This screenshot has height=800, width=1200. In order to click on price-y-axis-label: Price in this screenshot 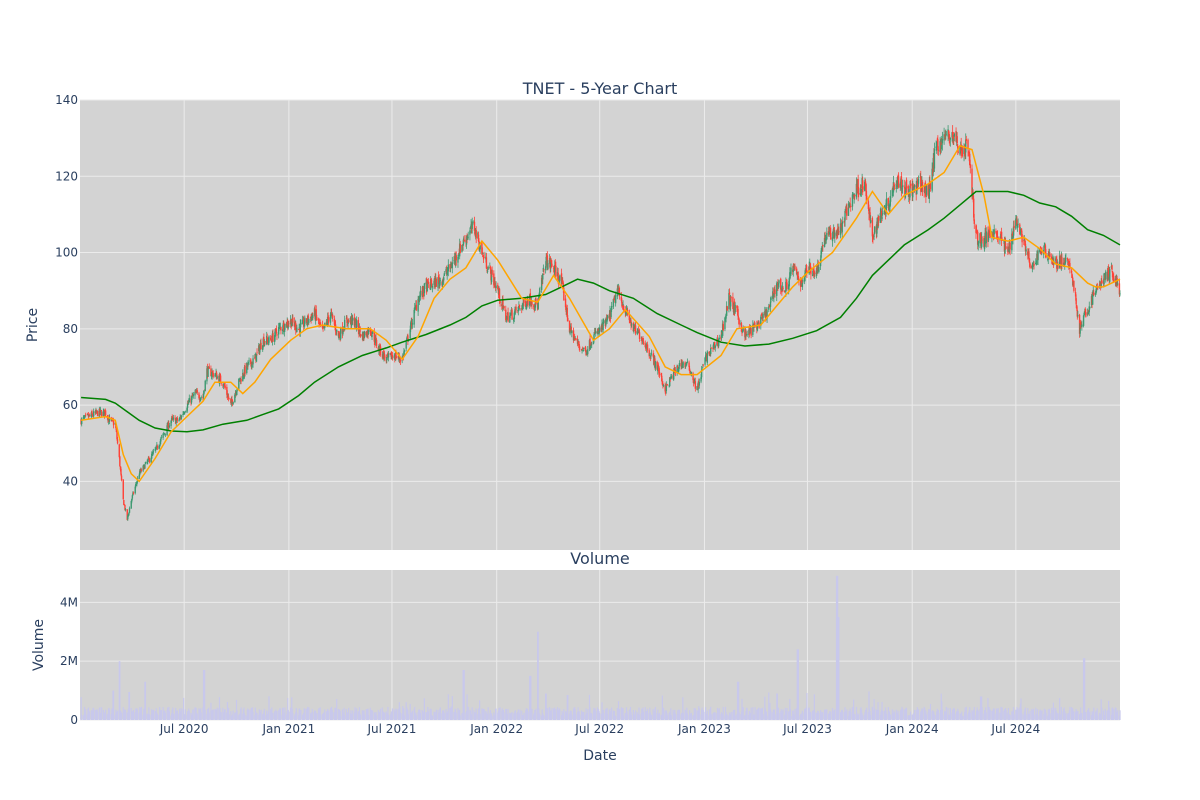, I will do `click(33, 325)`.